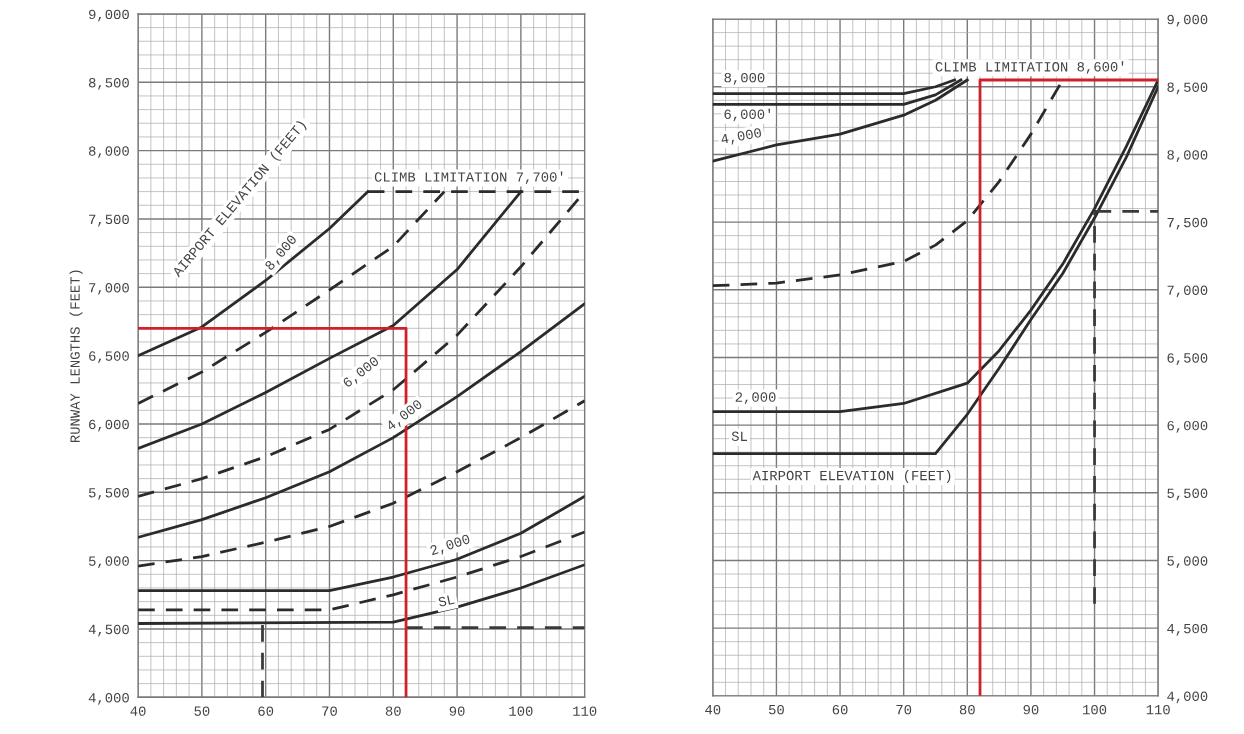 This screenshot has width=1244, height=734. I want to click on annotation: AIRPORT ELEVATION (FEET), so click(851, 477).